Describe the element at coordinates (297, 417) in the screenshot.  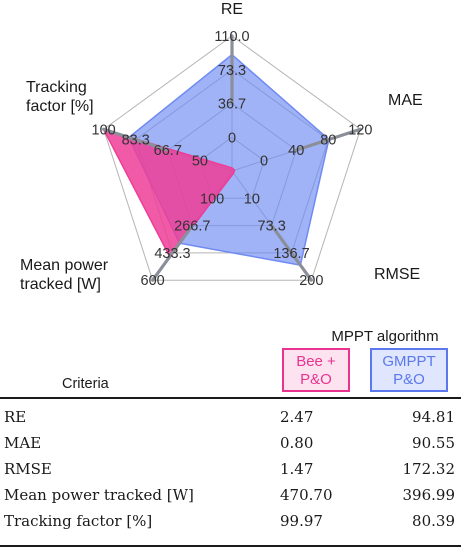
I see `row-bee-value: 2.47` at that location.